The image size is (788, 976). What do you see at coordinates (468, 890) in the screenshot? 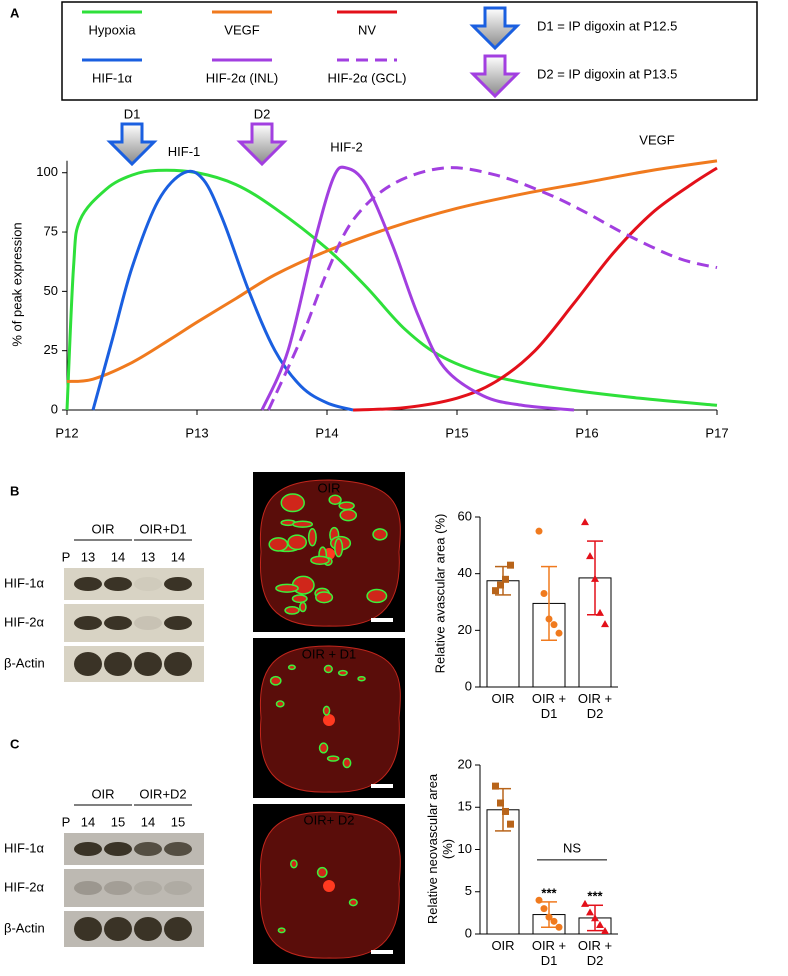
I see `y-tick-label: 5` at bounding box center [468, 890].